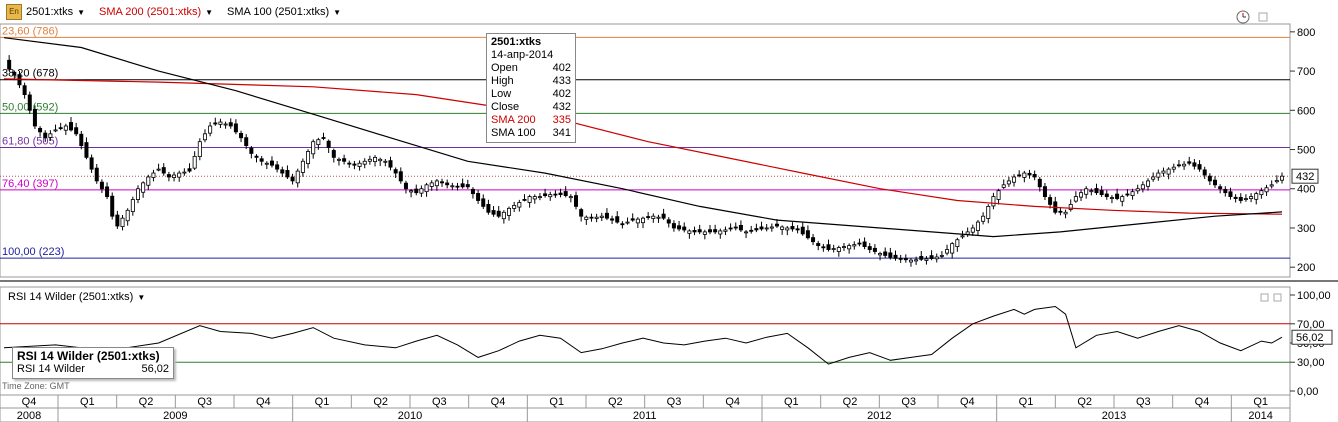 This screenshot has height=422, width=1338. Describe the element at coordinates (531, 107) in the screenshot. I see `tooltip-row-close: Close 432` at that location.